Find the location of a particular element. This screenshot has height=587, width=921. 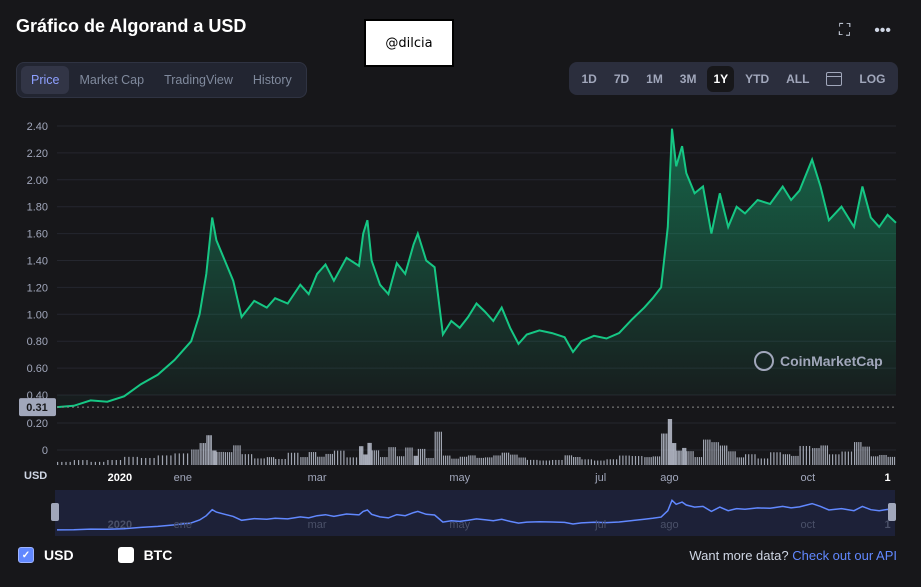

navigator-background is located at coordinates (475, 513).